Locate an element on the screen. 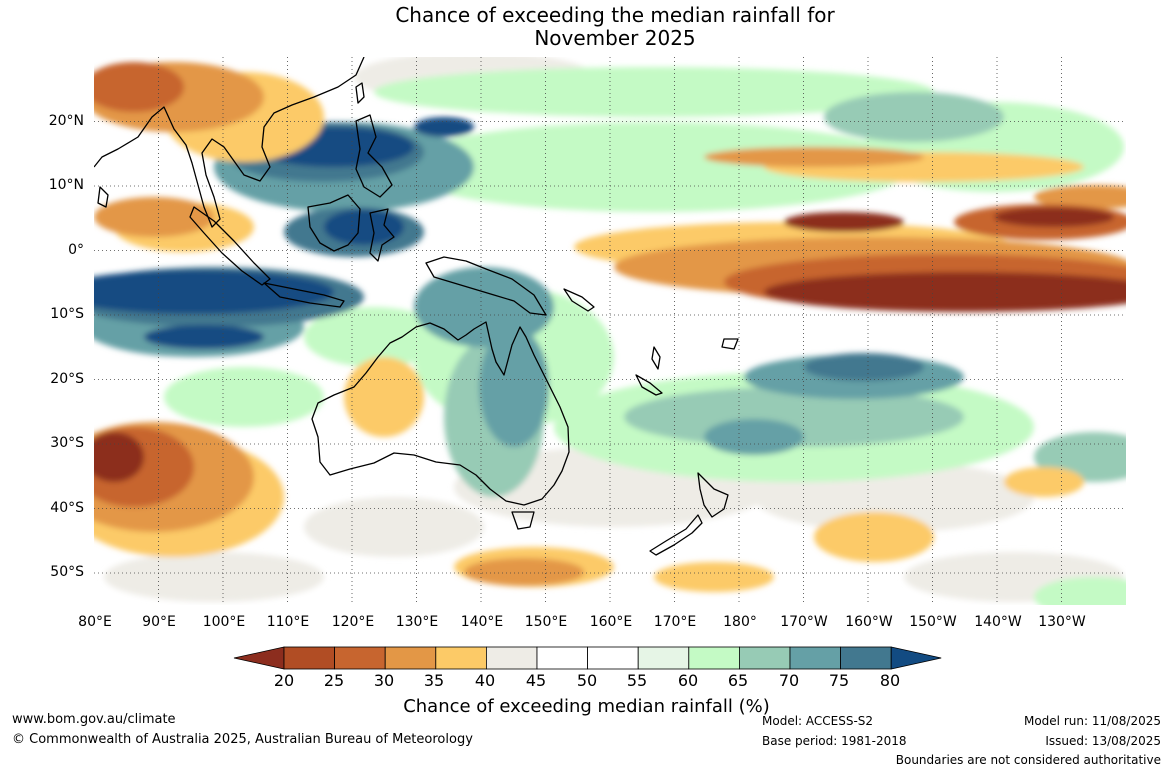 The image size is (1173, 770). footer-model: Model: ACCESS-S2 is located at coordinates (818, 721).